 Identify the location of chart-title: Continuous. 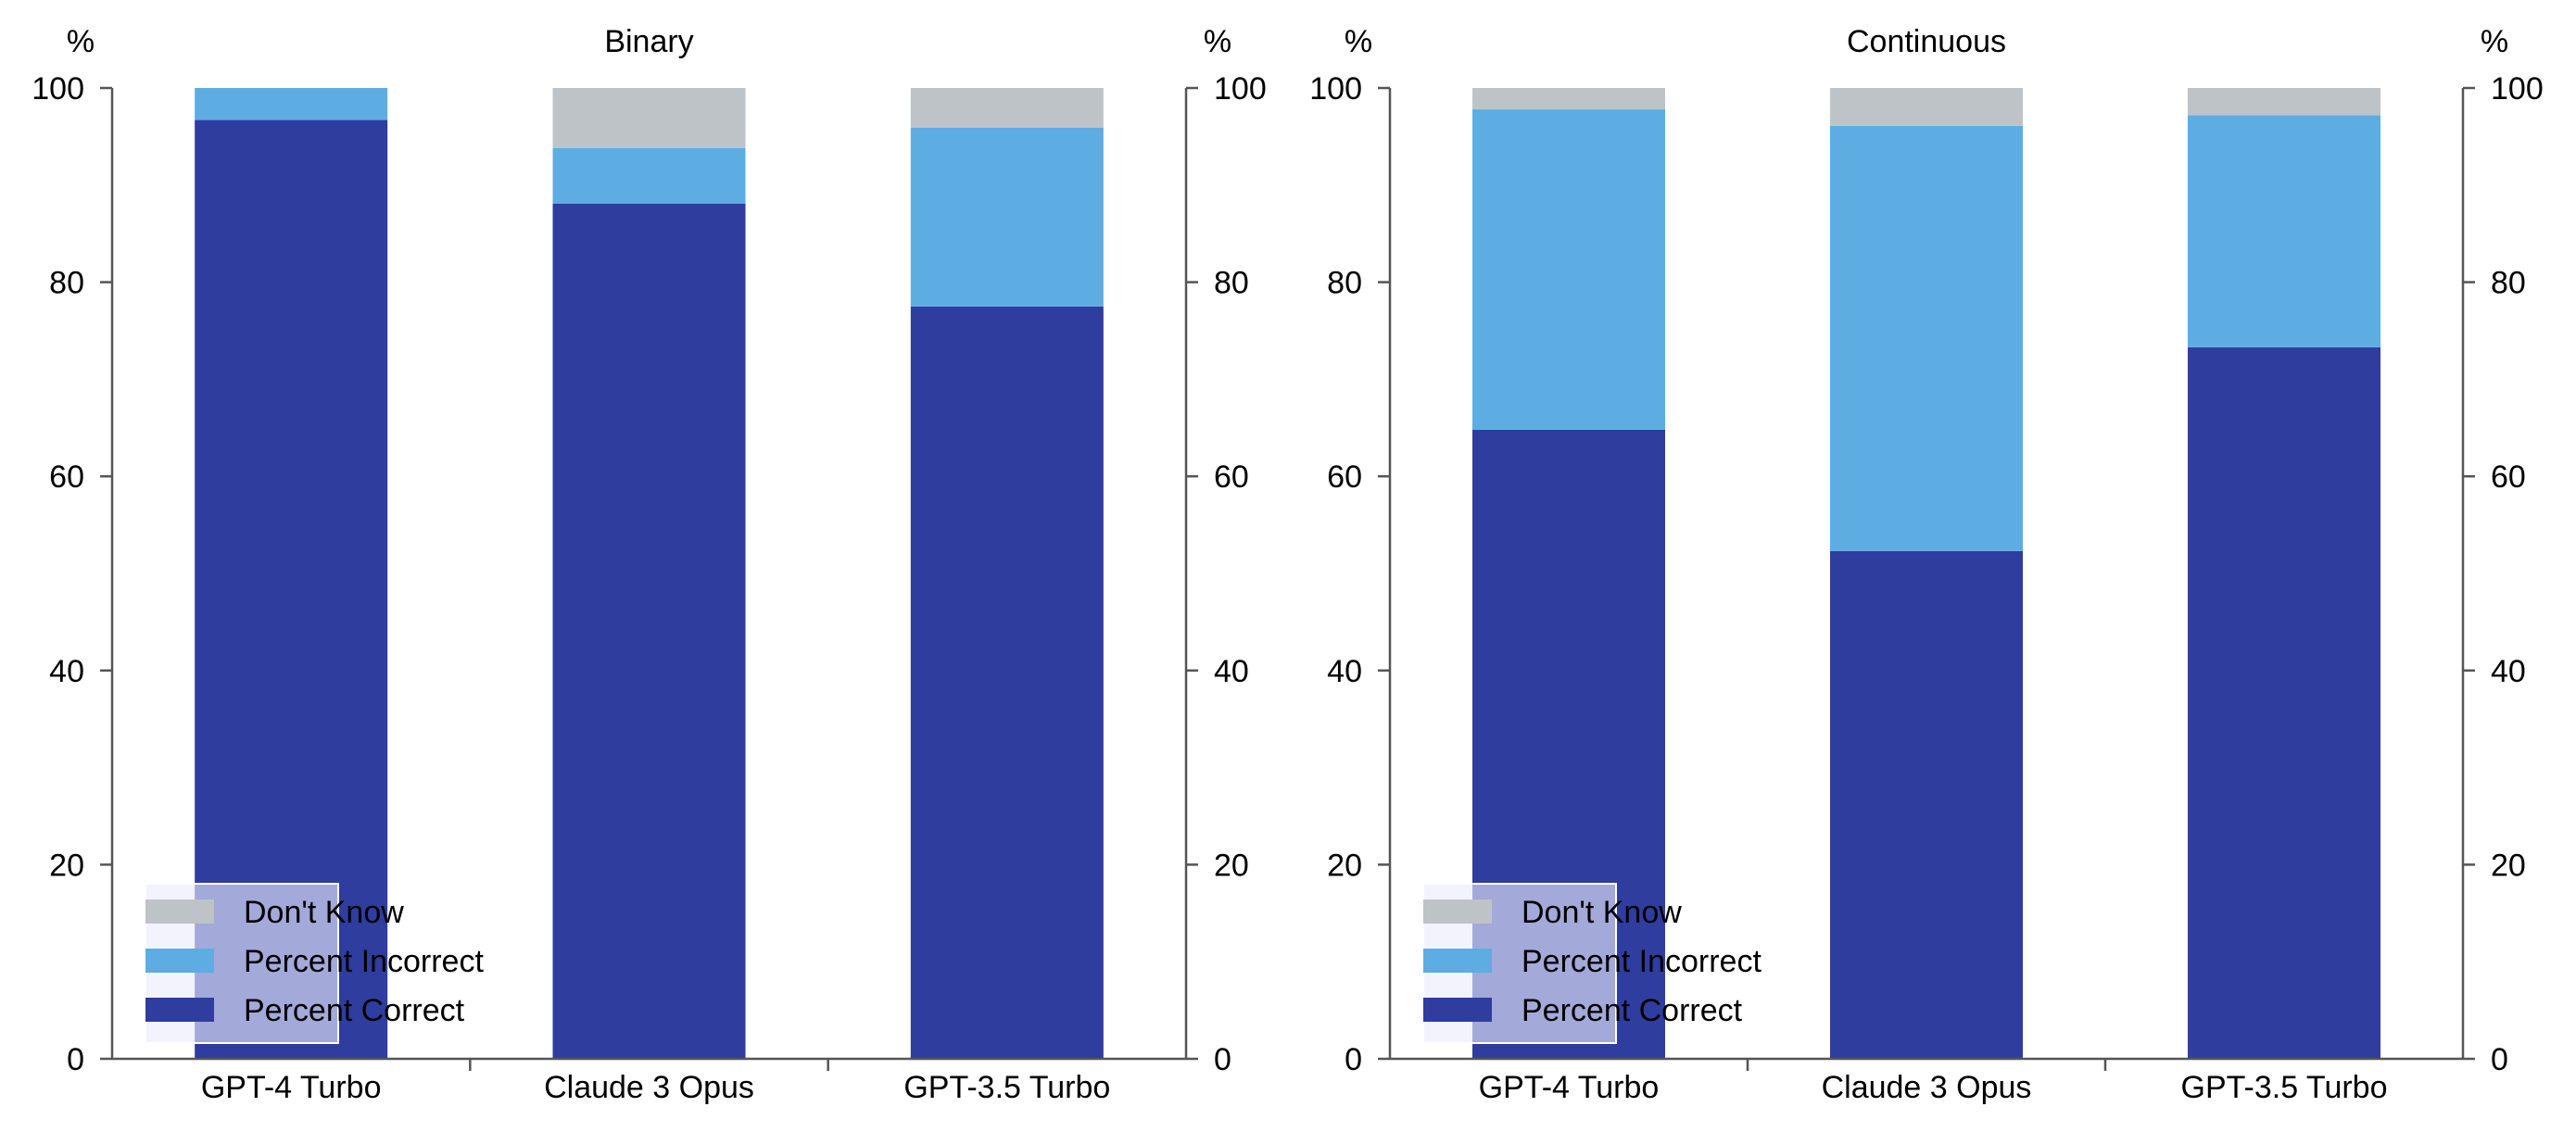
(1927, 41).